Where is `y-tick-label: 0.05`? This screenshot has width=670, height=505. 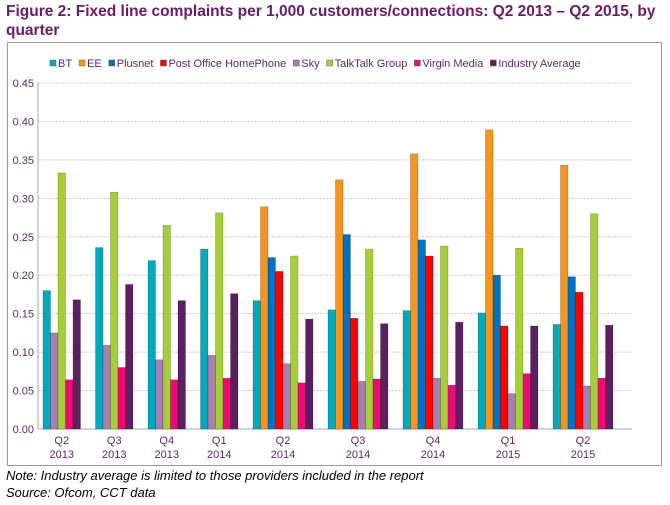
y-tick-label: 0.05 is located at coordinates (23, 392).